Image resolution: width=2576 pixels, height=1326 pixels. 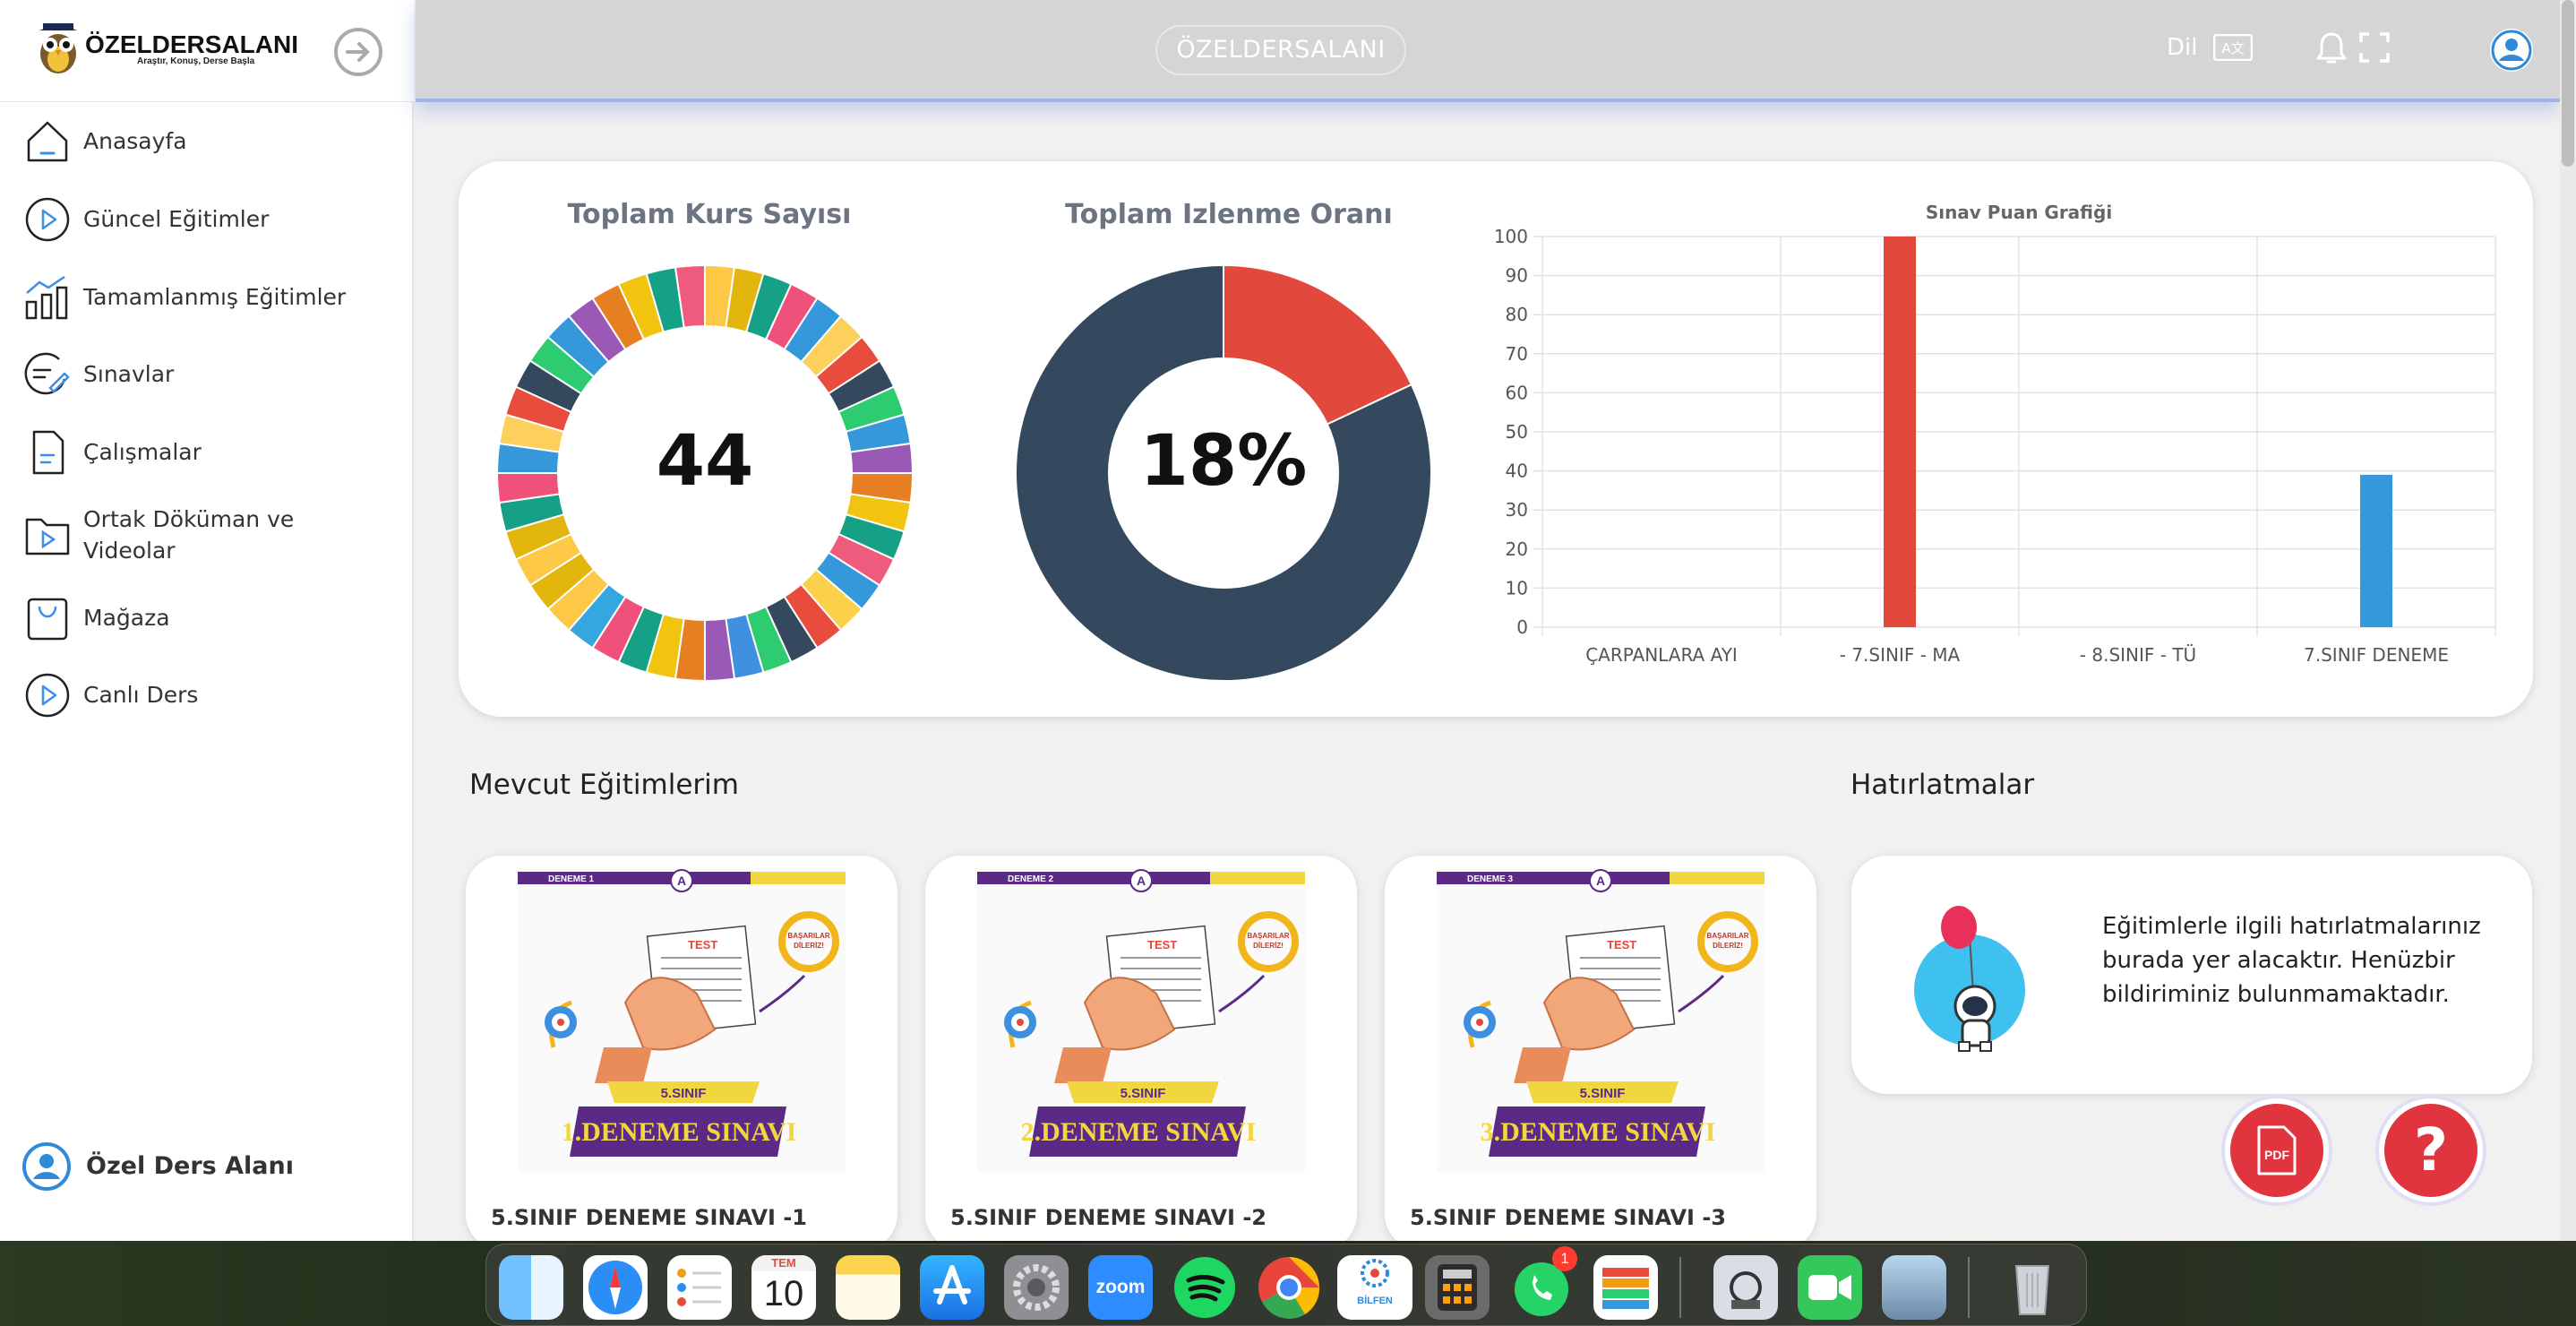 I want to click on watched-segment, so click(x=1318, y=344).